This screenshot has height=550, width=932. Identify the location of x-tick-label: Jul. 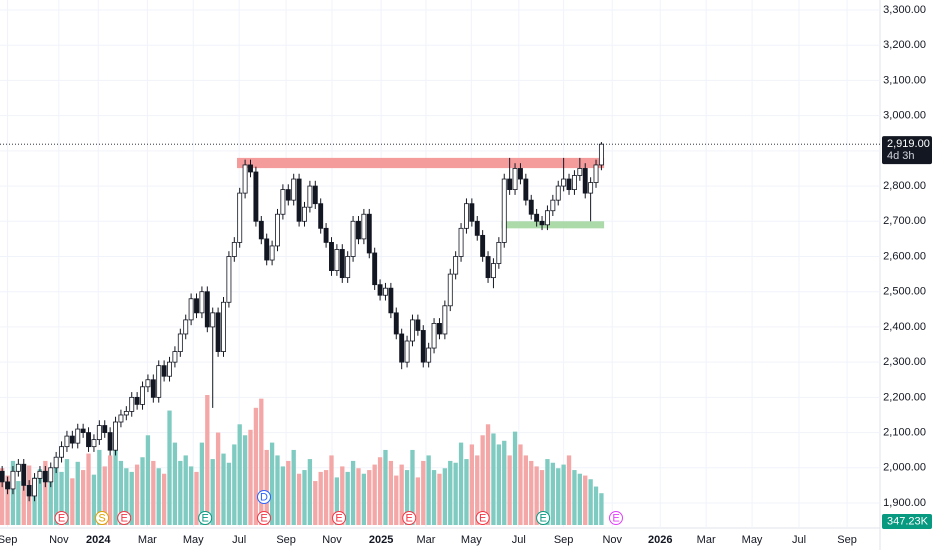
(799, 540).